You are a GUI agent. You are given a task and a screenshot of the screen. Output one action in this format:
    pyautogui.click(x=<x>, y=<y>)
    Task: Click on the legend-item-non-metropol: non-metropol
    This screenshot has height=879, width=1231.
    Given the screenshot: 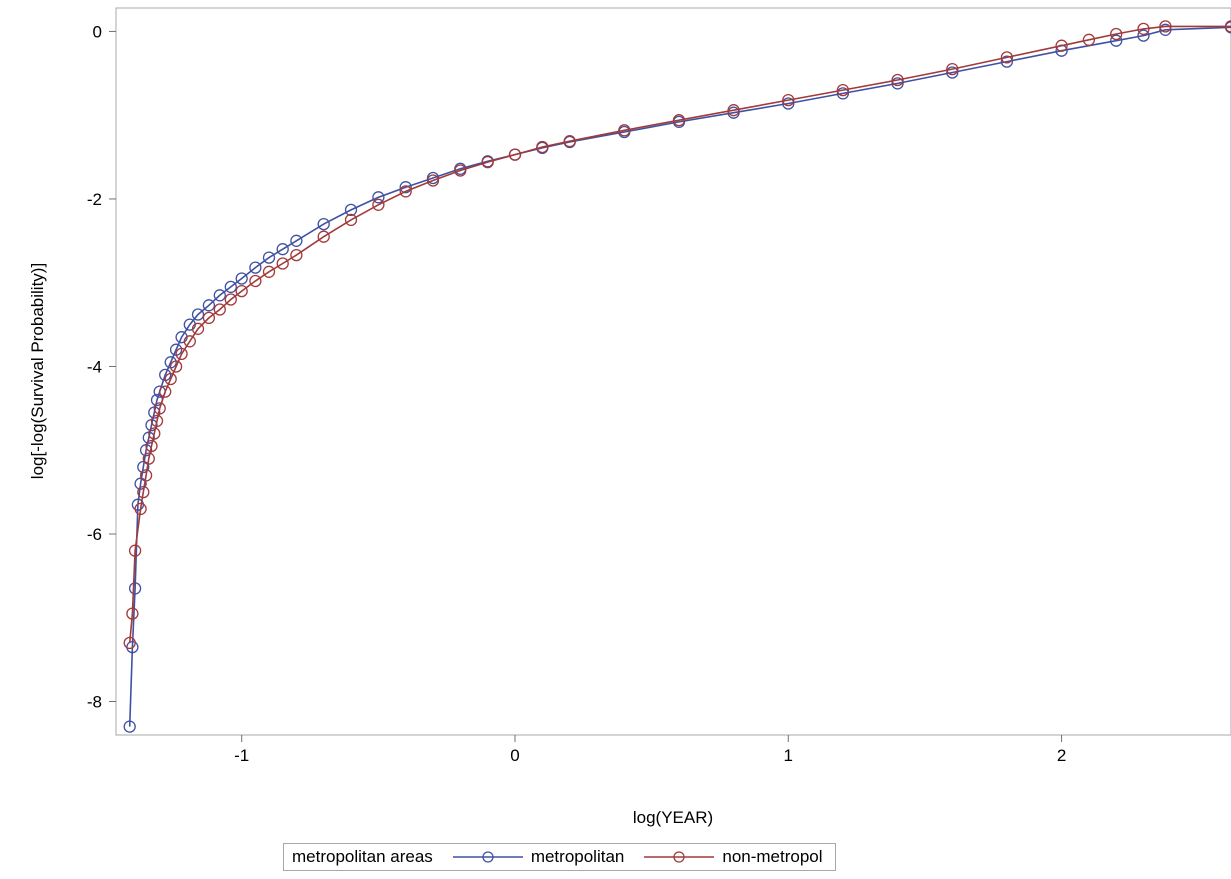 What is the action you would take?
    pyautogui.click(x=723, y=857)
    